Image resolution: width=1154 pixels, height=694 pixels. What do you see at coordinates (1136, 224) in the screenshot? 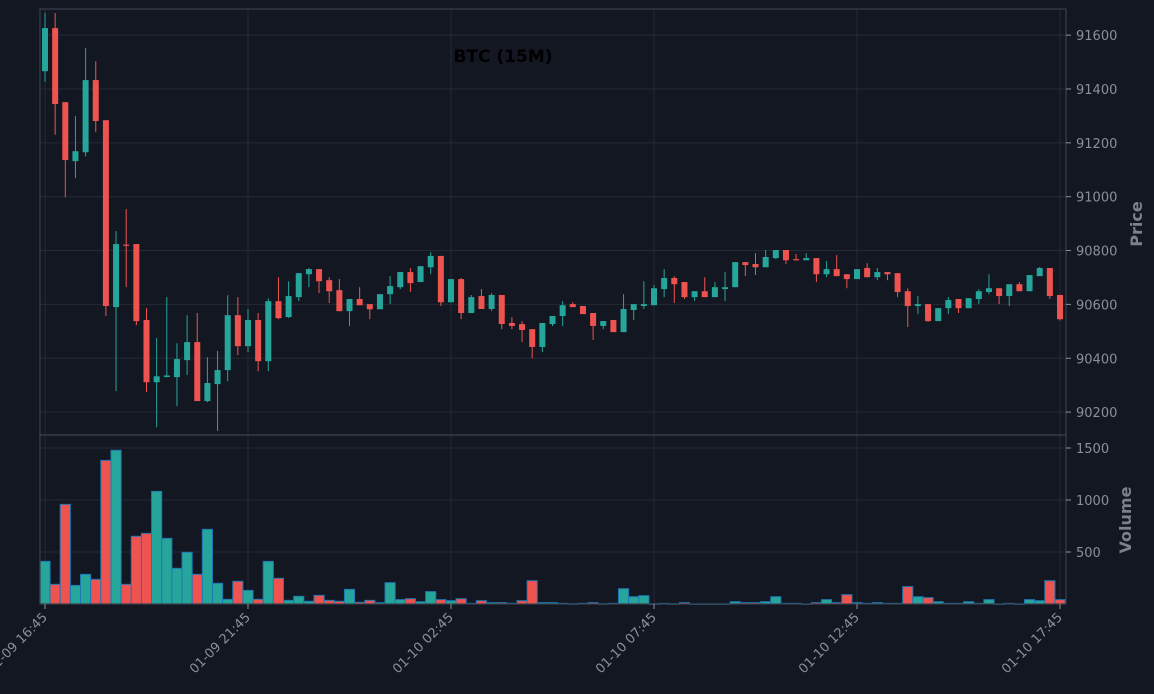
I see `price-axis-label: Price` at bounding box center [1136, 224].